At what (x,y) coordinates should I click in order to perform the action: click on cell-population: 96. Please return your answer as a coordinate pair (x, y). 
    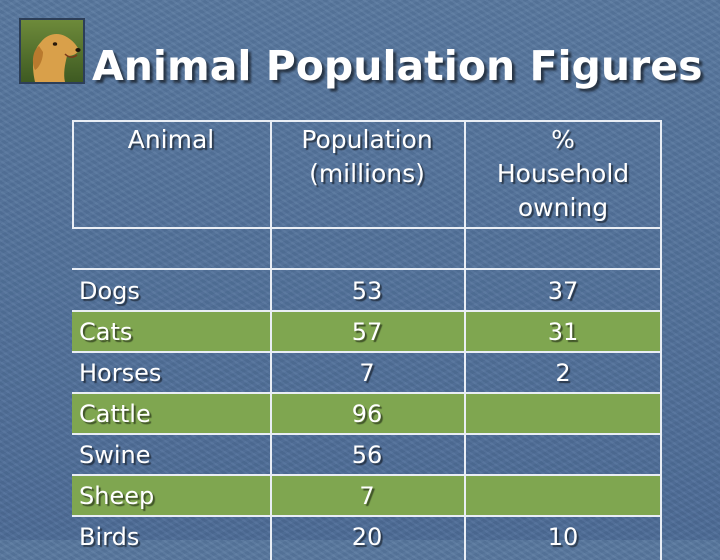
    Looking at the image, I should click on (367, 413).